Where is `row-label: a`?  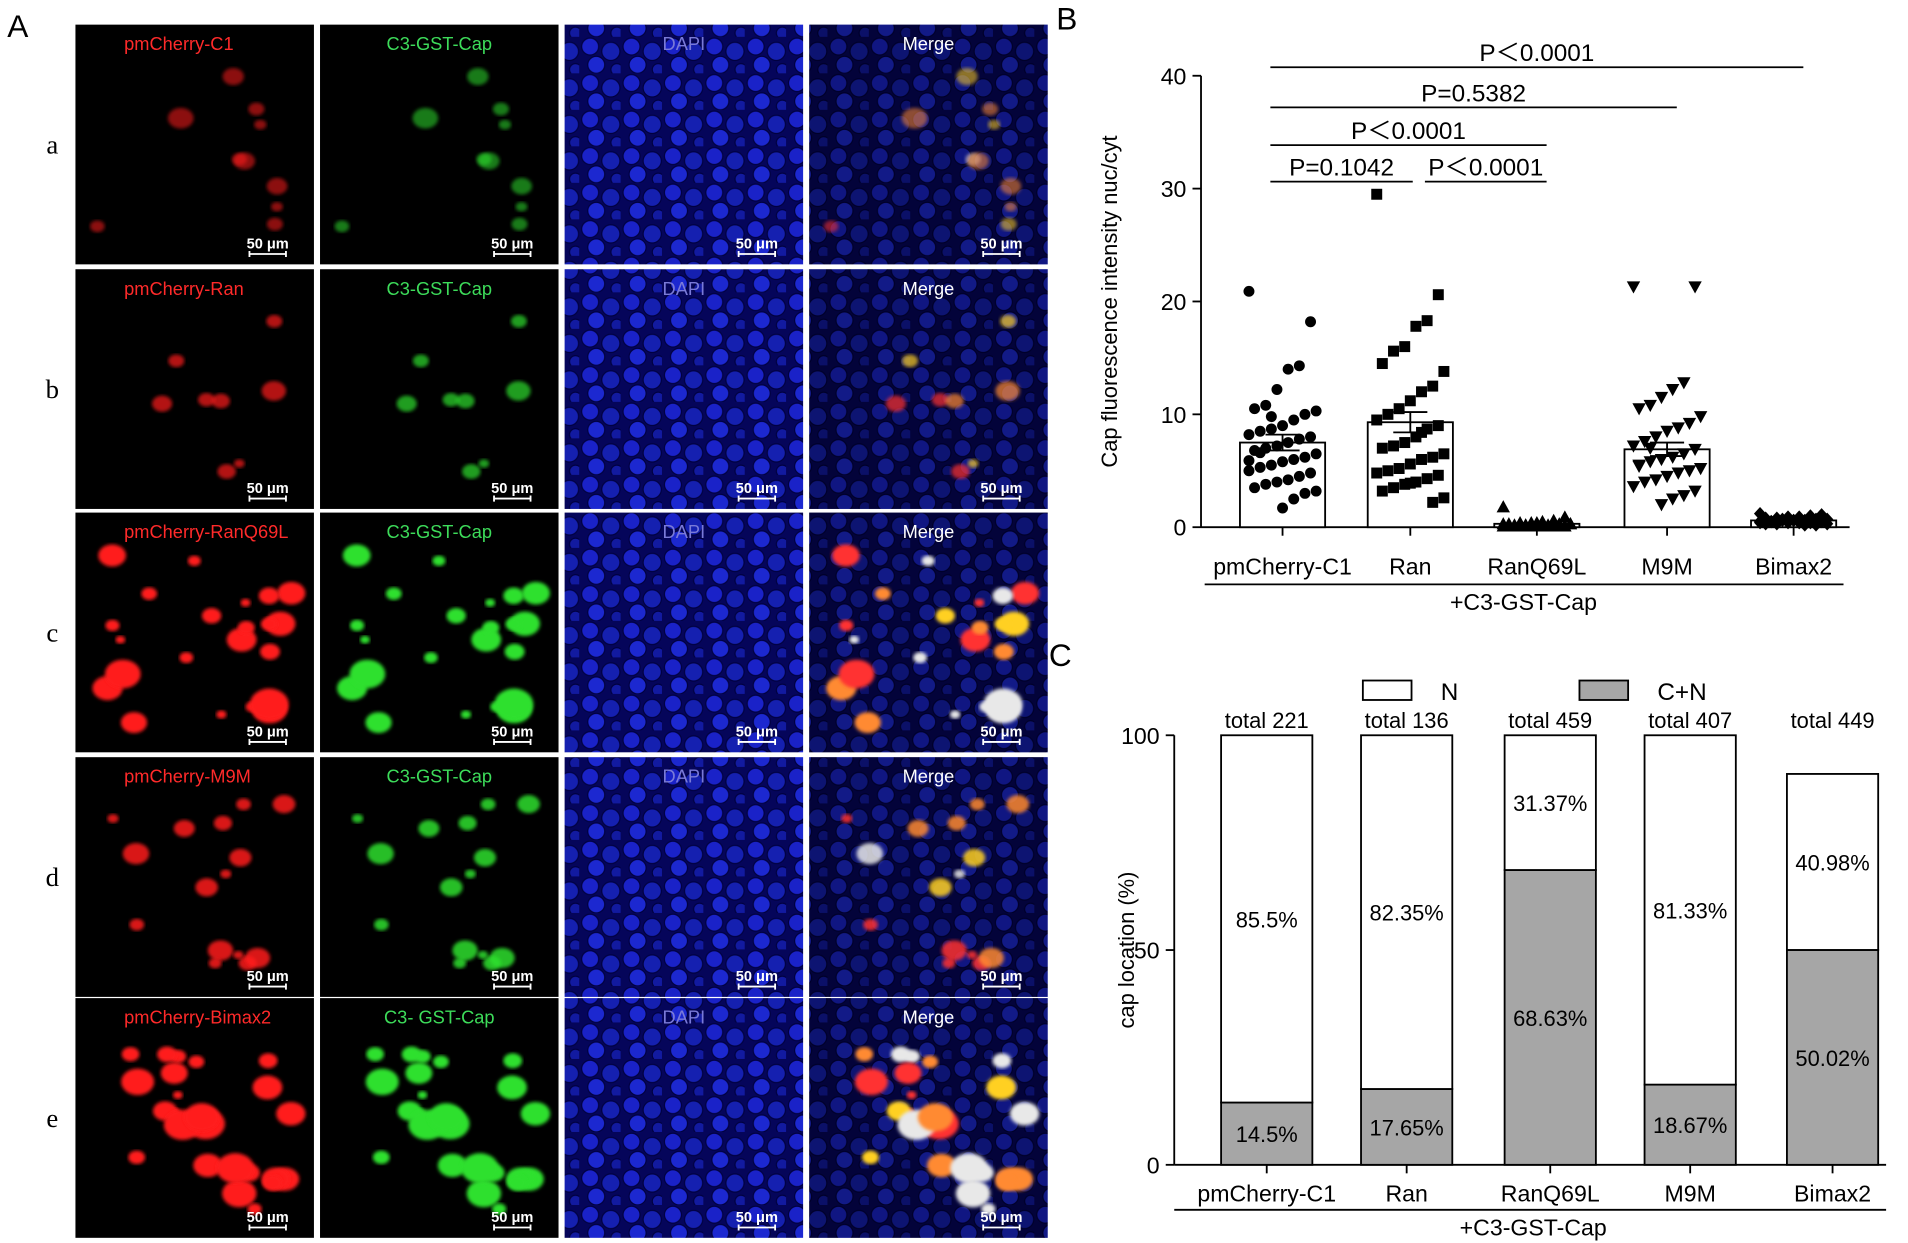 row-label: a is located at coordinates (52, 145).